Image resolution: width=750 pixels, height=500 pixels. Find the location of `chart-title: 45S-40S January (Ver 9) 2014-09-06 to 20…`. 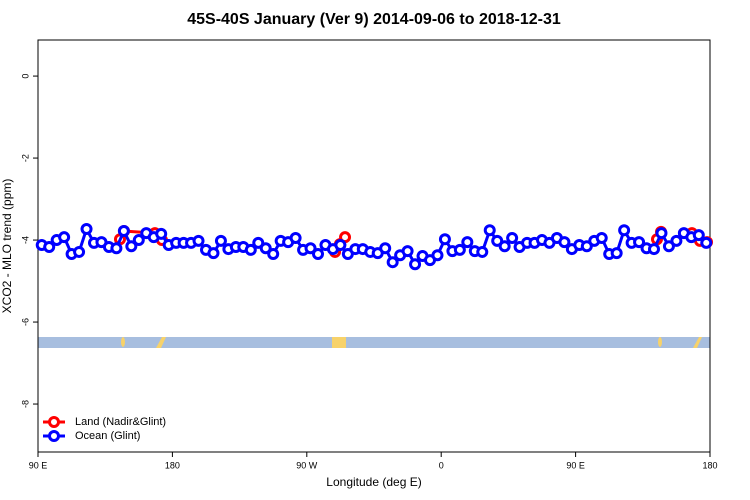

chart-title: 45S-40S January (Ver 9) 2014-09-06 to 20… is located at coordinates (374, 19).